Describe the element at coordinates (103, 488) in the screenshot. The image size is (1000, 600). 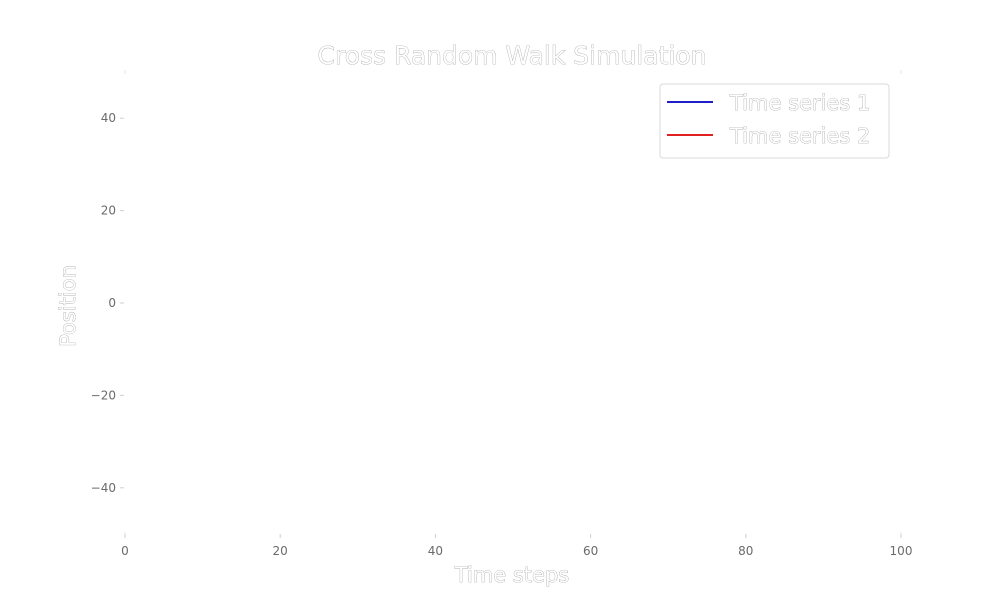
I see `y-tick-label: −40` at that location.